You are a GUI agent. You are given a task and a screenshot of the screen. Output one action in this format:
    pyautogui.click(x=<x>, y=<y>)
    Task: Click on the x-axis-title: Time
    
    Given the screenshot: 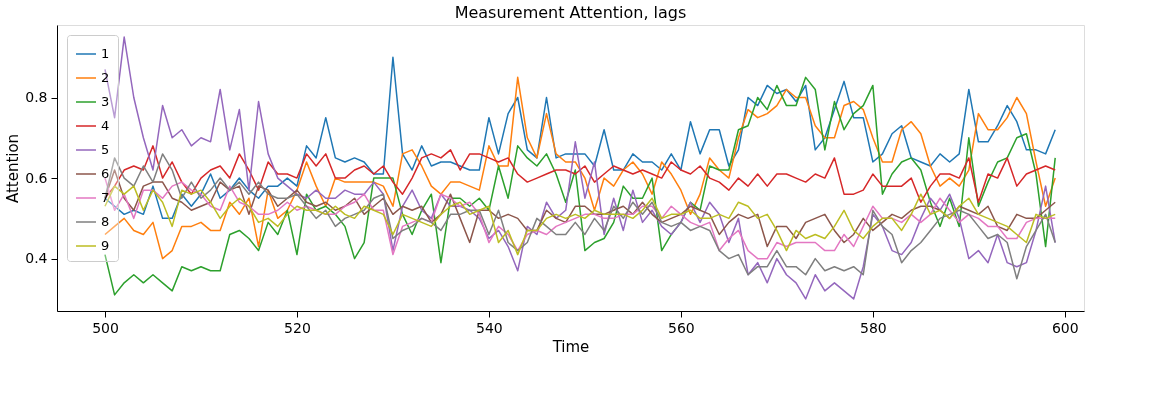 What is the action you would take?
    pyautogui.click(x=570, y=346)
    